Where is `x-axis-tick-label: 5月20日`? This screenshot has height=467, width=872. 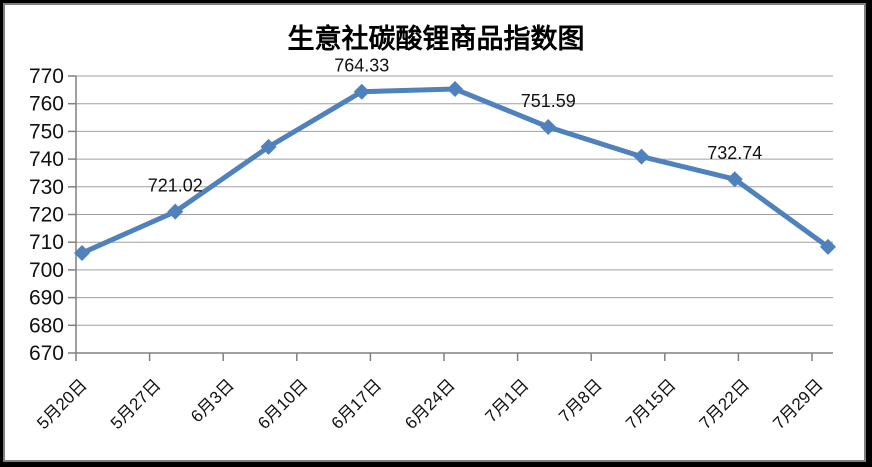 x-axis-tick-label: 5月20日 is located at coordinates (62, 404).